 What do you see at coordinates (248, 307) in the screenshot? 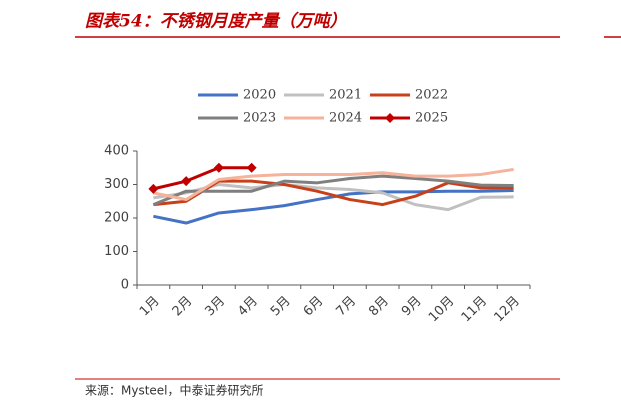
I see `x-tick-label: 4月` at bounding box center [248, 307].